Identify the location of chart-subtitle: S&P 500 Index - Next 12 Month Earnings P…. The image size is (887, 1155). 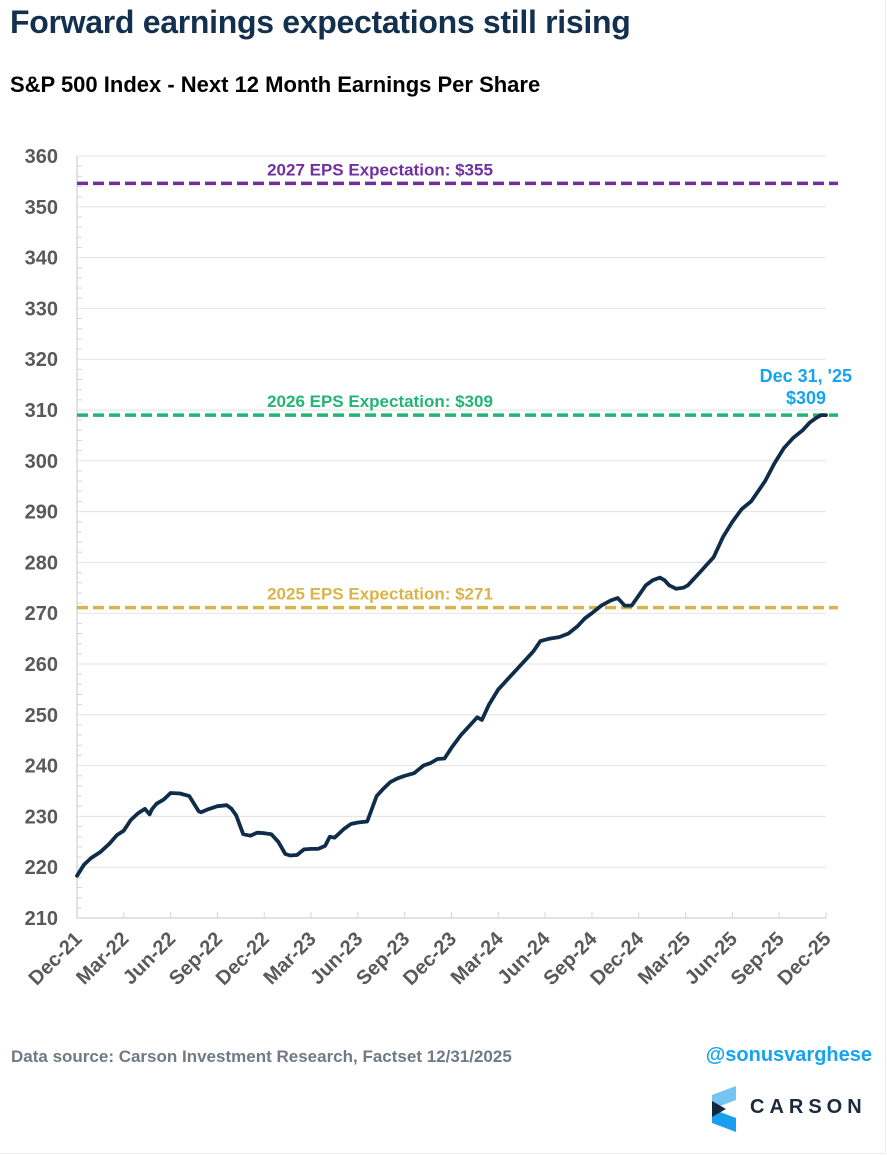
(275, 84).